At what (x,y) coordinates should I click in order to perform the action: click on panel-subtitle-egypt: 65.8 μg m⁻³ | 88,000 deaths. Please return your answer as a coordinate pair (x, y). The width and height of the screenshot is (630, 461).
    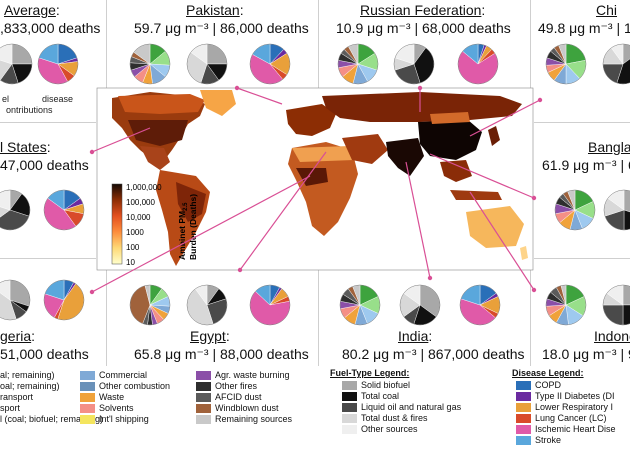
    Looking at the image, I should click on (221, 354).